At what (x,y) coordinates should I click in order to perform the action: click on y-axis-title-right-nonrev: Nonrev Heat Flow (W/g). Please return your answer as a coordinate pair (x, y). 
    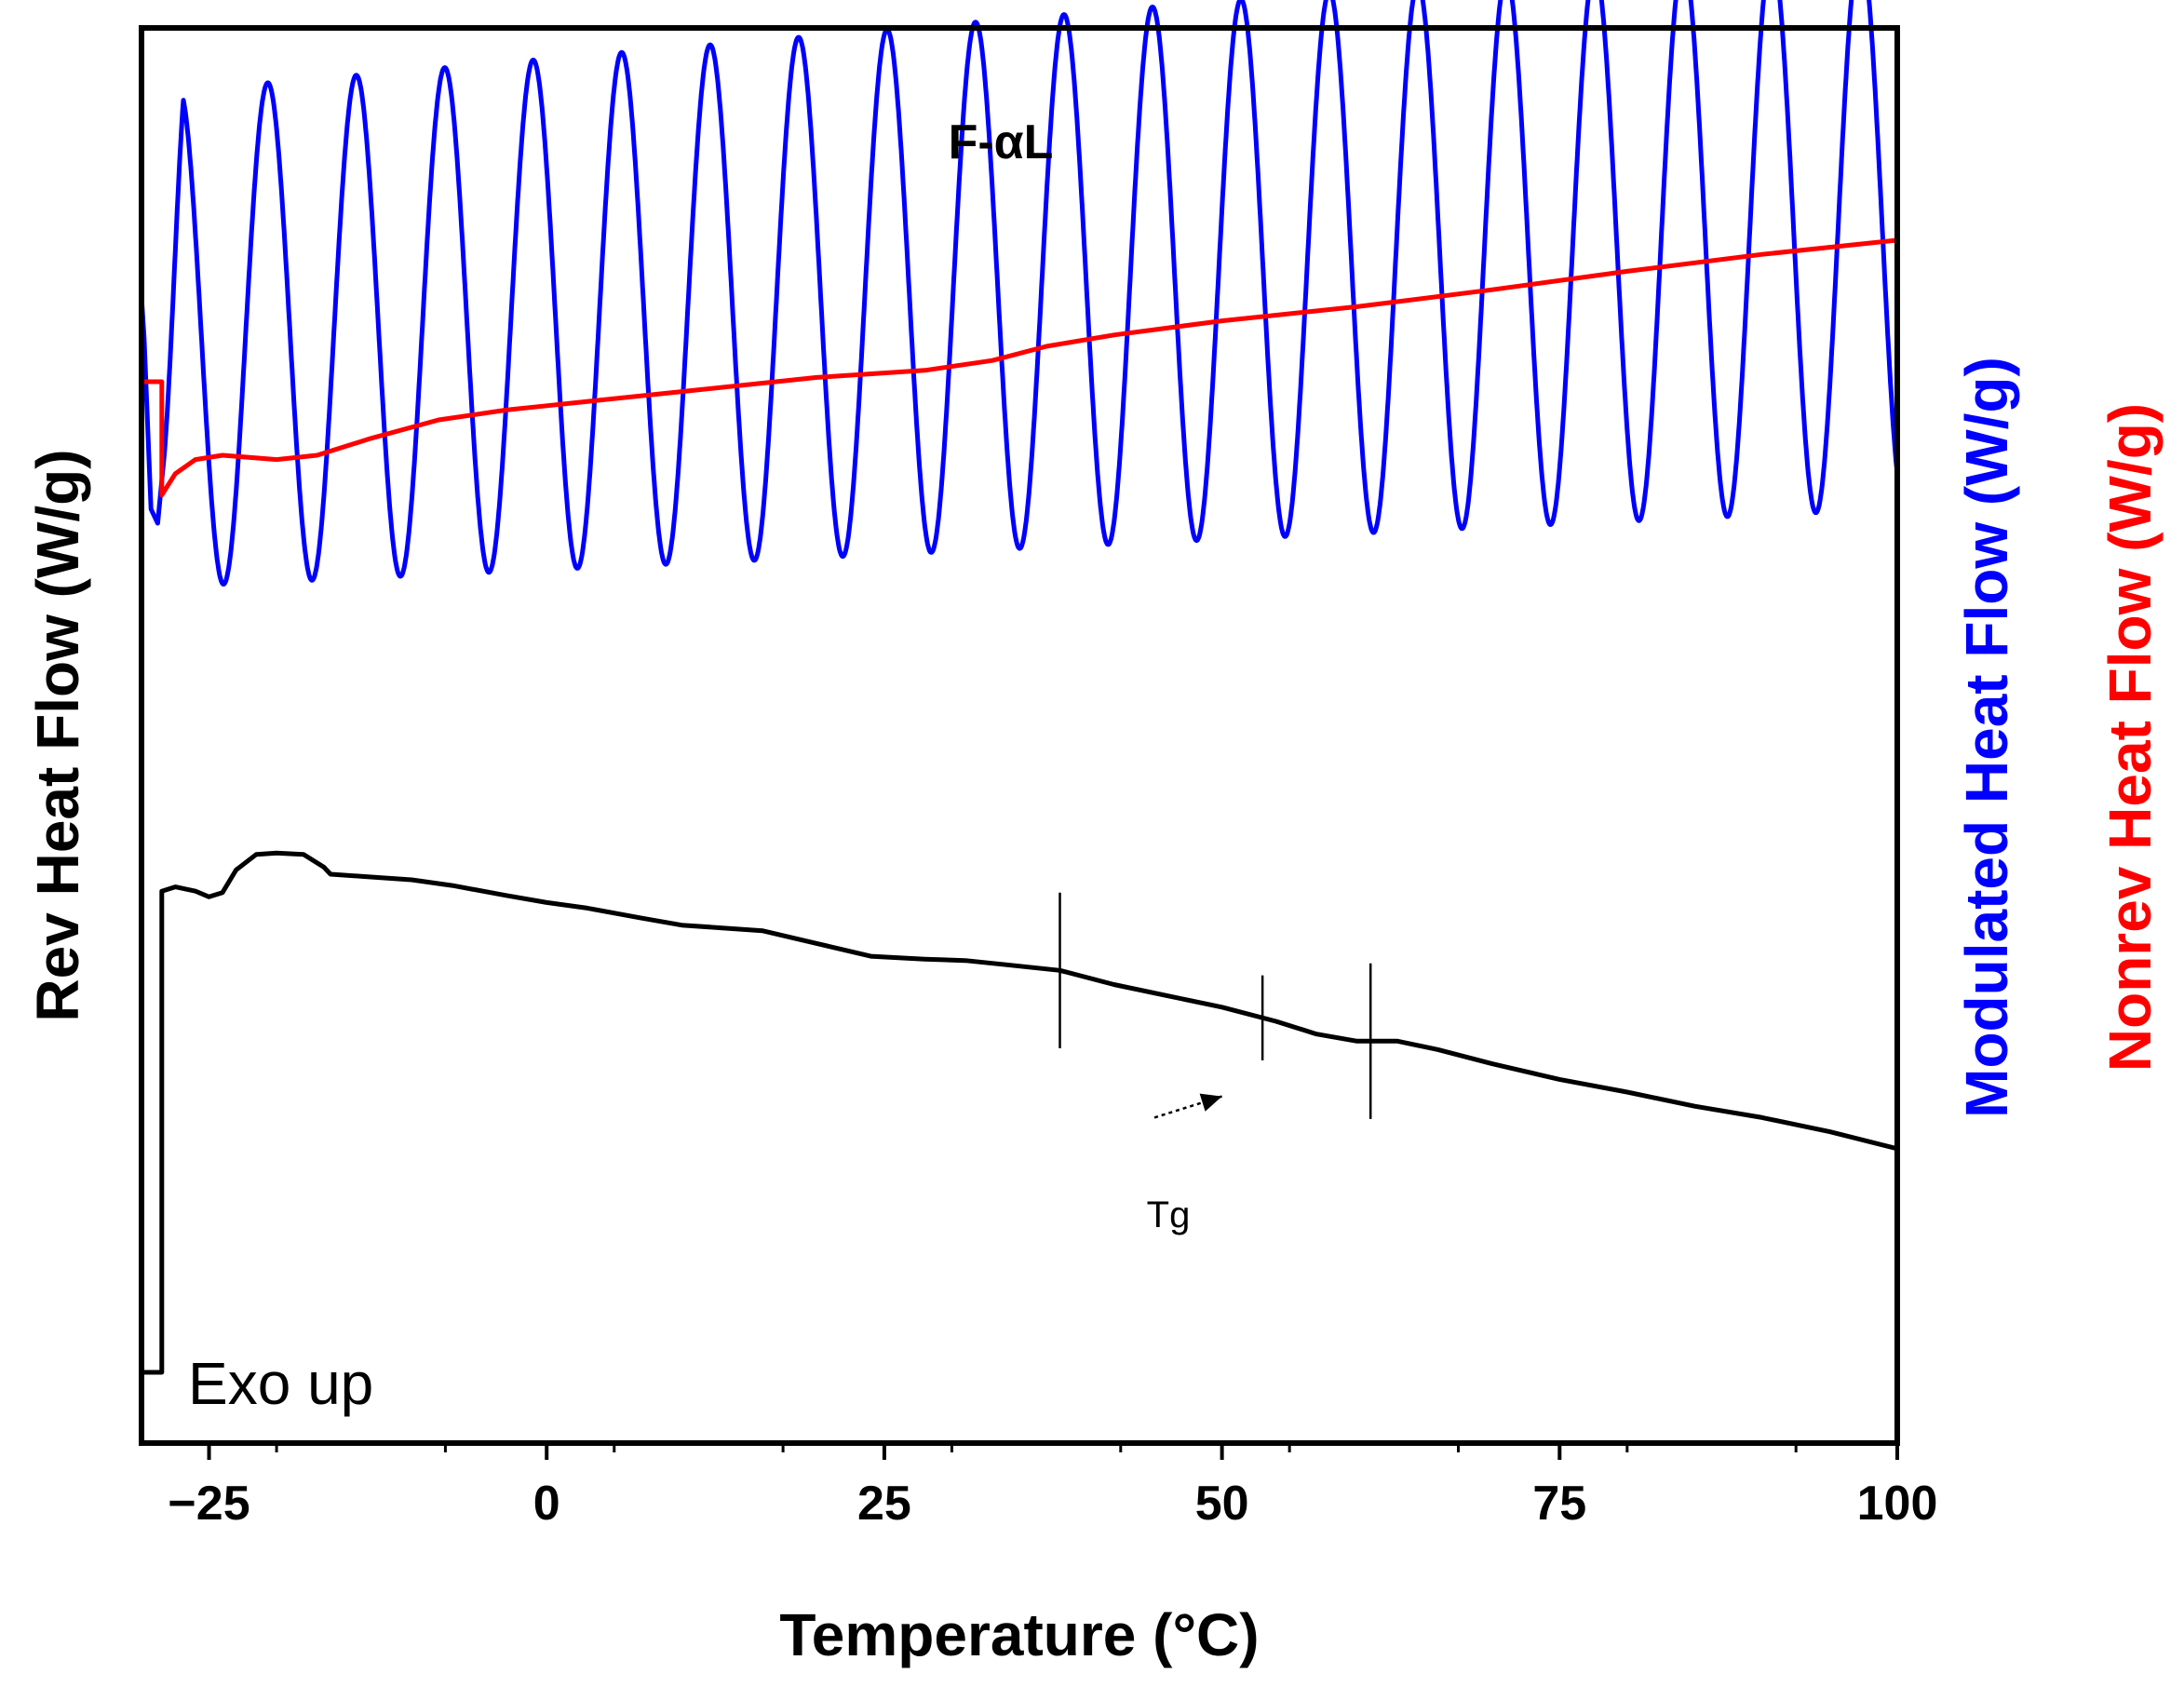
    Looking at the image, I should click on (2130, 737).